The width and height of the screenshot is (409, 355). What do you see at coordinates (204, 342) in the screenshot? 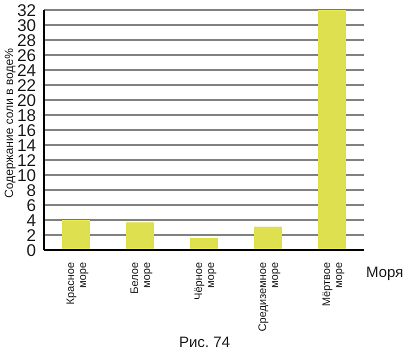
I see `text: Рис. 74` at bounding box center [204, 342].